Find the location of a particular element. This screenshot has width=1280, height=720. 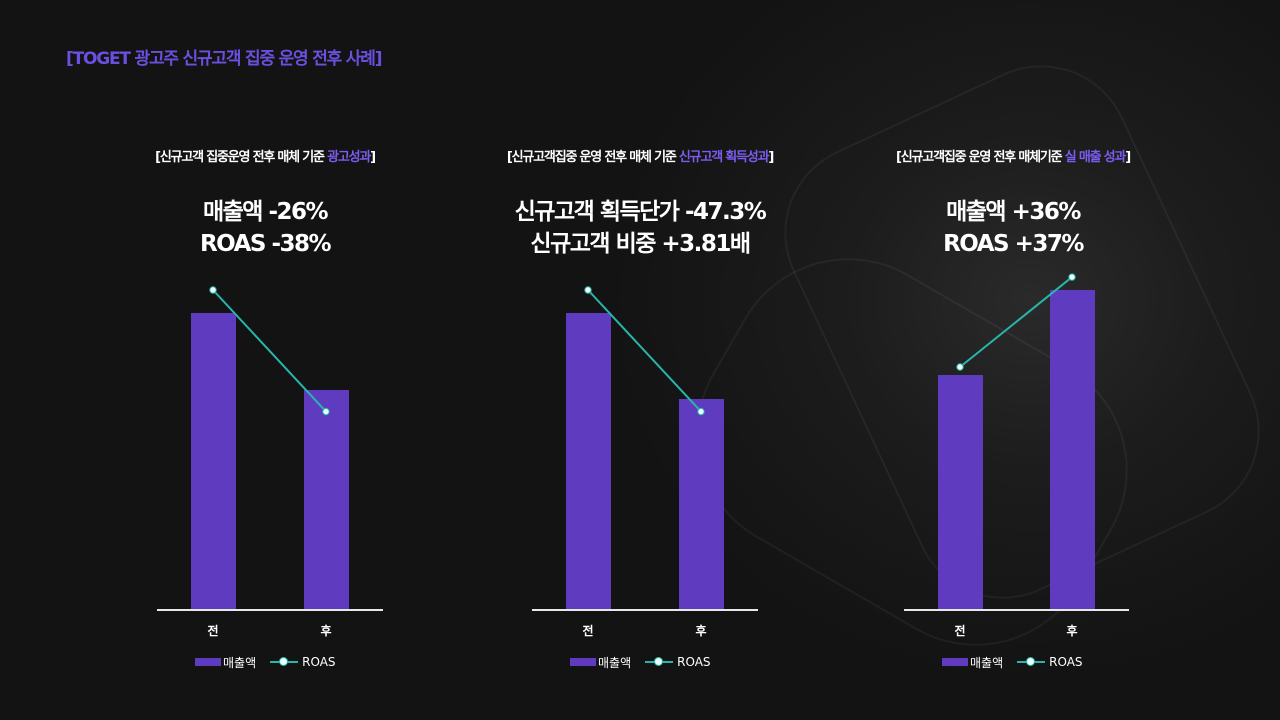

panel-subtitle: [신규고객 집중운영 전후 매체 기준 광고성과] is located at coordinates (265, 155).